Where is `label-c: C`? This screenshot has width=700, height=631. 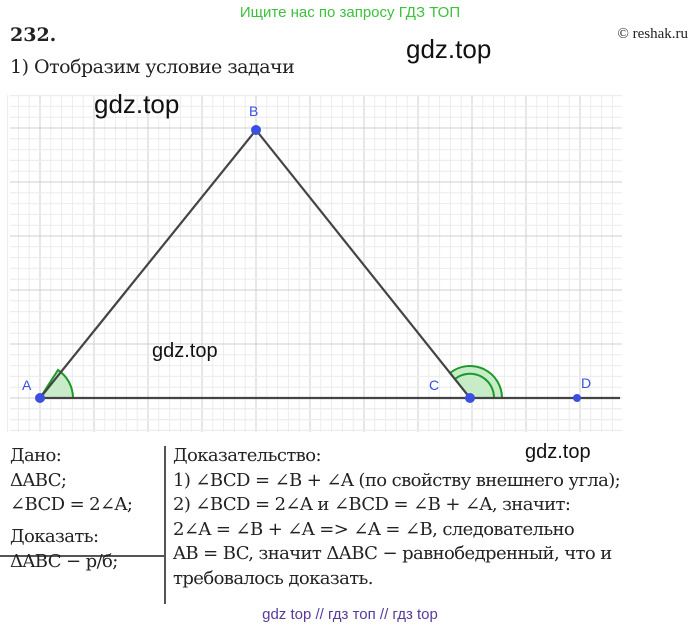
label-c: C is located at coordinates (434, 385).